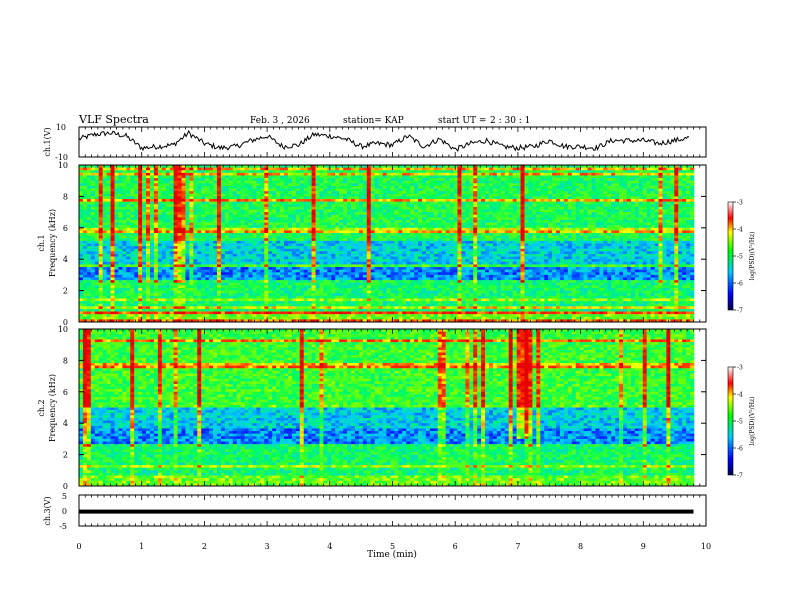  What do you see at coordinates (47, 510) in the screenshot?
I see `ch3-waveform-ylabel: ch.3(V)` at bounding box center [47, 510].